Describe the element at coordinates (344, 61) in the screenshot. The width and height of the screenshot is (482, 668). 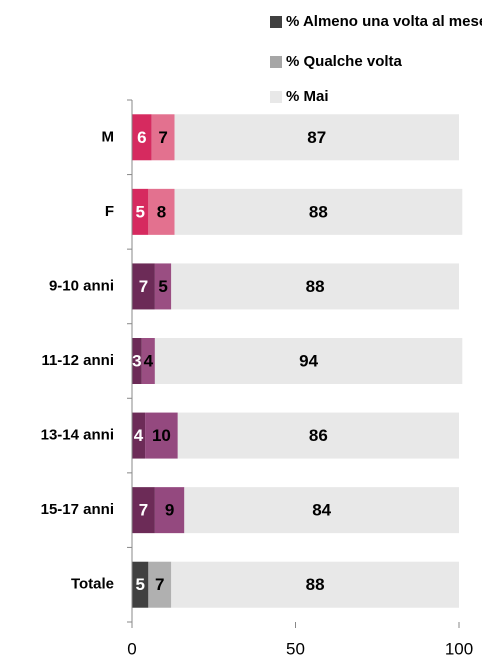
I see `legend-label: % Qualche volta` at that location.